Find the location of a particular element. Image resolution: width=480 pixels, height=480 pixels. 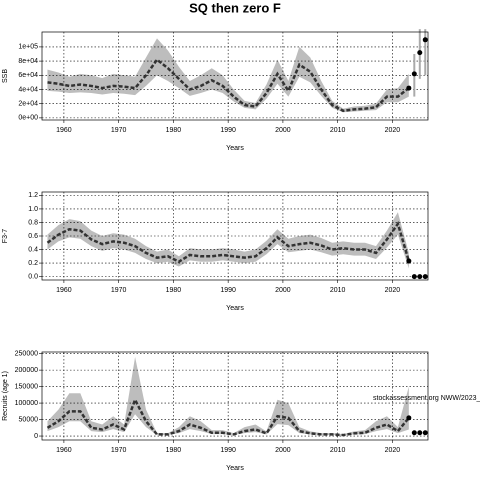

y-tick-label: 0.8 is located at coordinates (33, 222).